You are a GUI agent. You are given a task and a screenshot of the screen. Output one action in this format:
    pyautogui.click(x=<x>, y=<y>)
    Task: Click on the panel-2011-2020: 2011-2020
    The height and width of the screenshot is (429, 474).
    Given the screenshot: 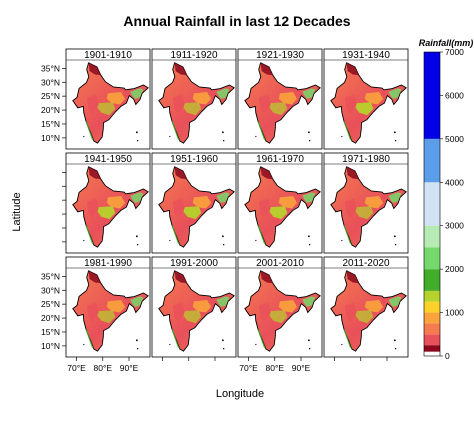 What is the action you would take?
    pyautogui.click(x=366, y=307)
    